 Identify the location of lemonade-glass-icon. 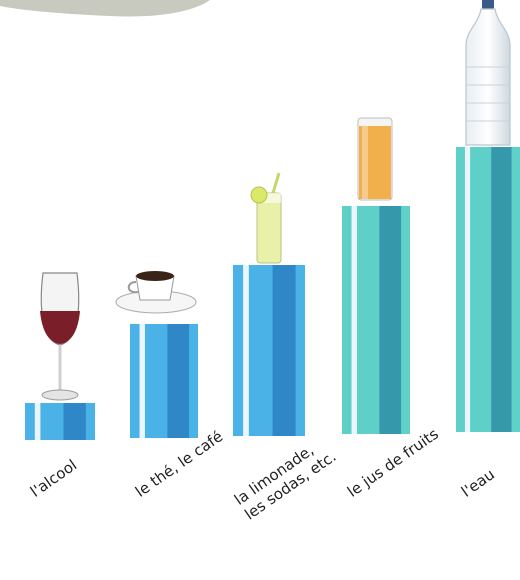
(266, 218).